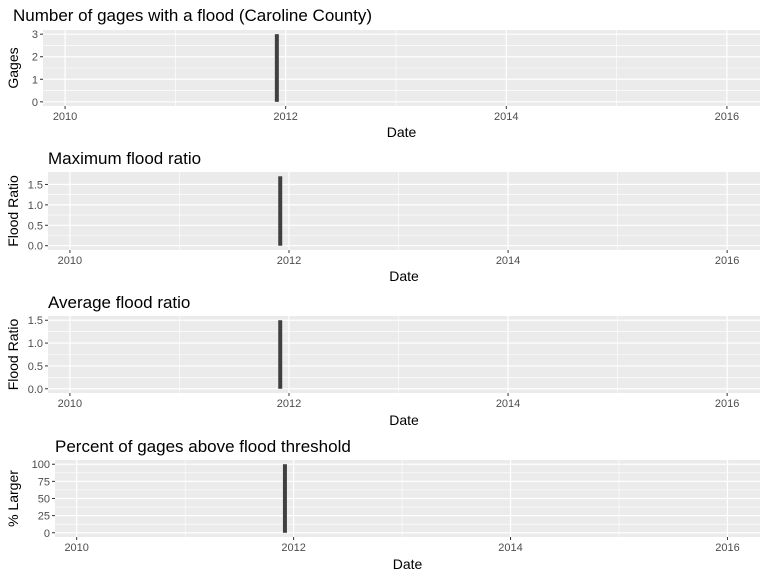  Describe the element at coordinates (44, 500) in the screenshot. I see `y-tick-label: 50` at that location.